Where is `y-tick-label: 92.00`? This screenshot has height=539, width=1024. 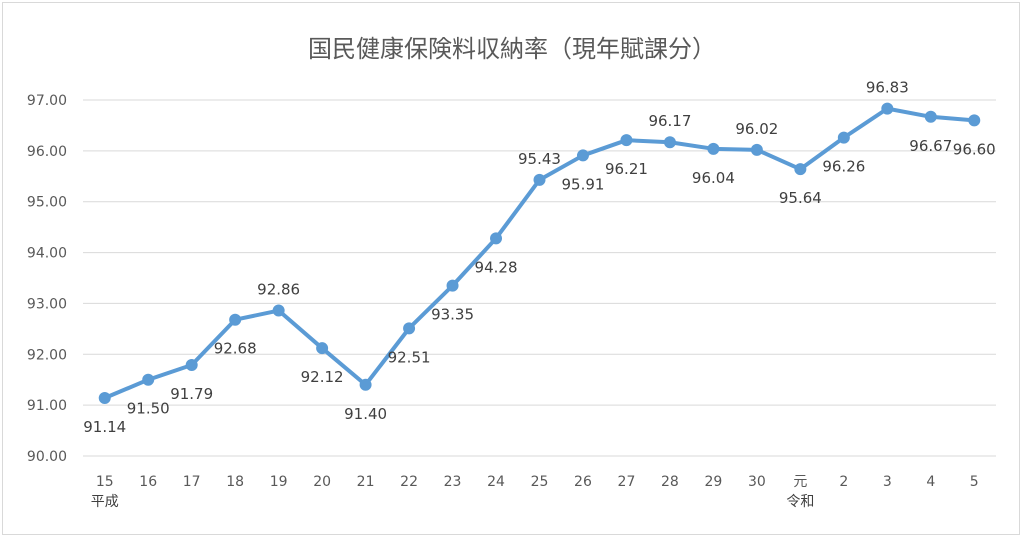 y-tick-label: 92.00 is located at coordinates (47, 355).